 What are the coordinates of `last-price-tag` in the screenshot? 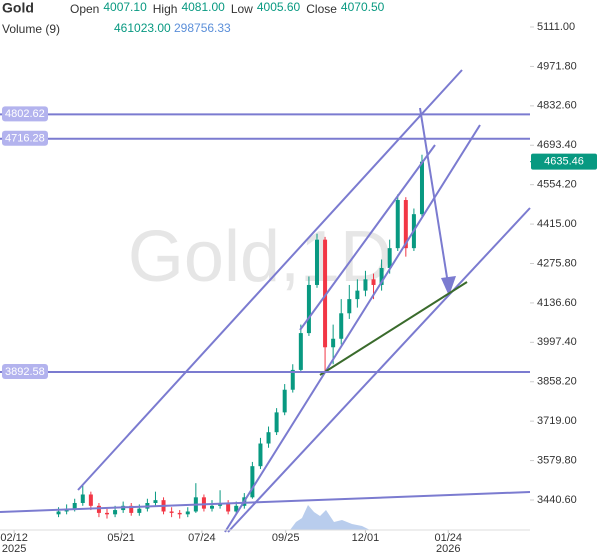 It's located at (564, 161).